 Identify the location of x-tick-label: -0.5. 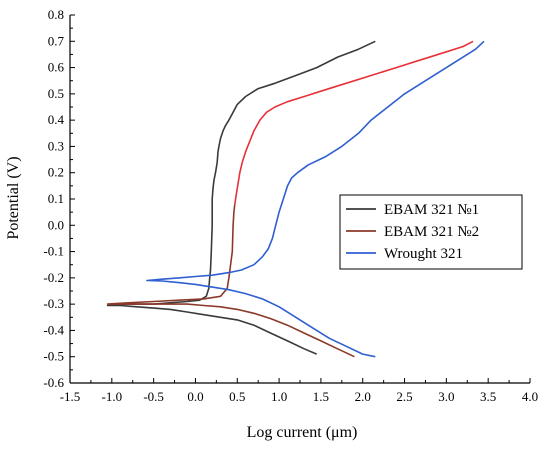
(153, 396).